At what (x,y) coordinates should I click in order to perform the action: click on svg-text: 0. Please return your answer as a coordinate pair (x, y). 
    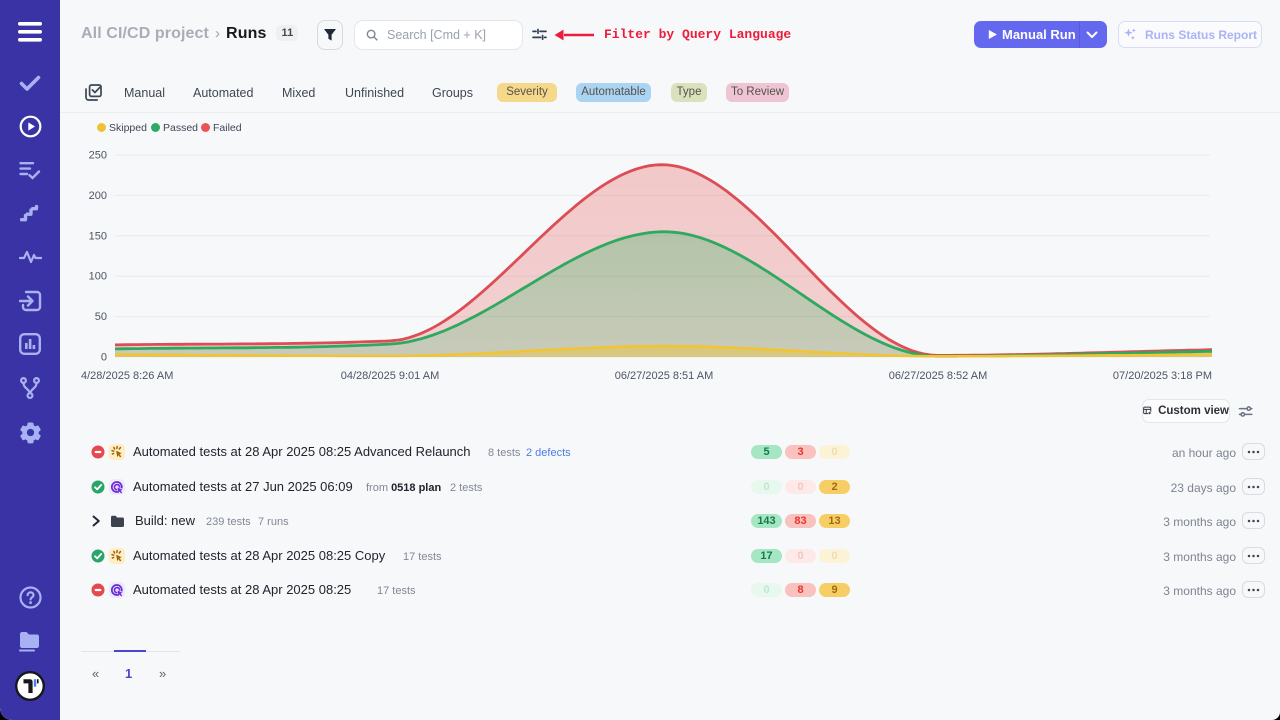
    Looking at the image, I should click on (104, 358).